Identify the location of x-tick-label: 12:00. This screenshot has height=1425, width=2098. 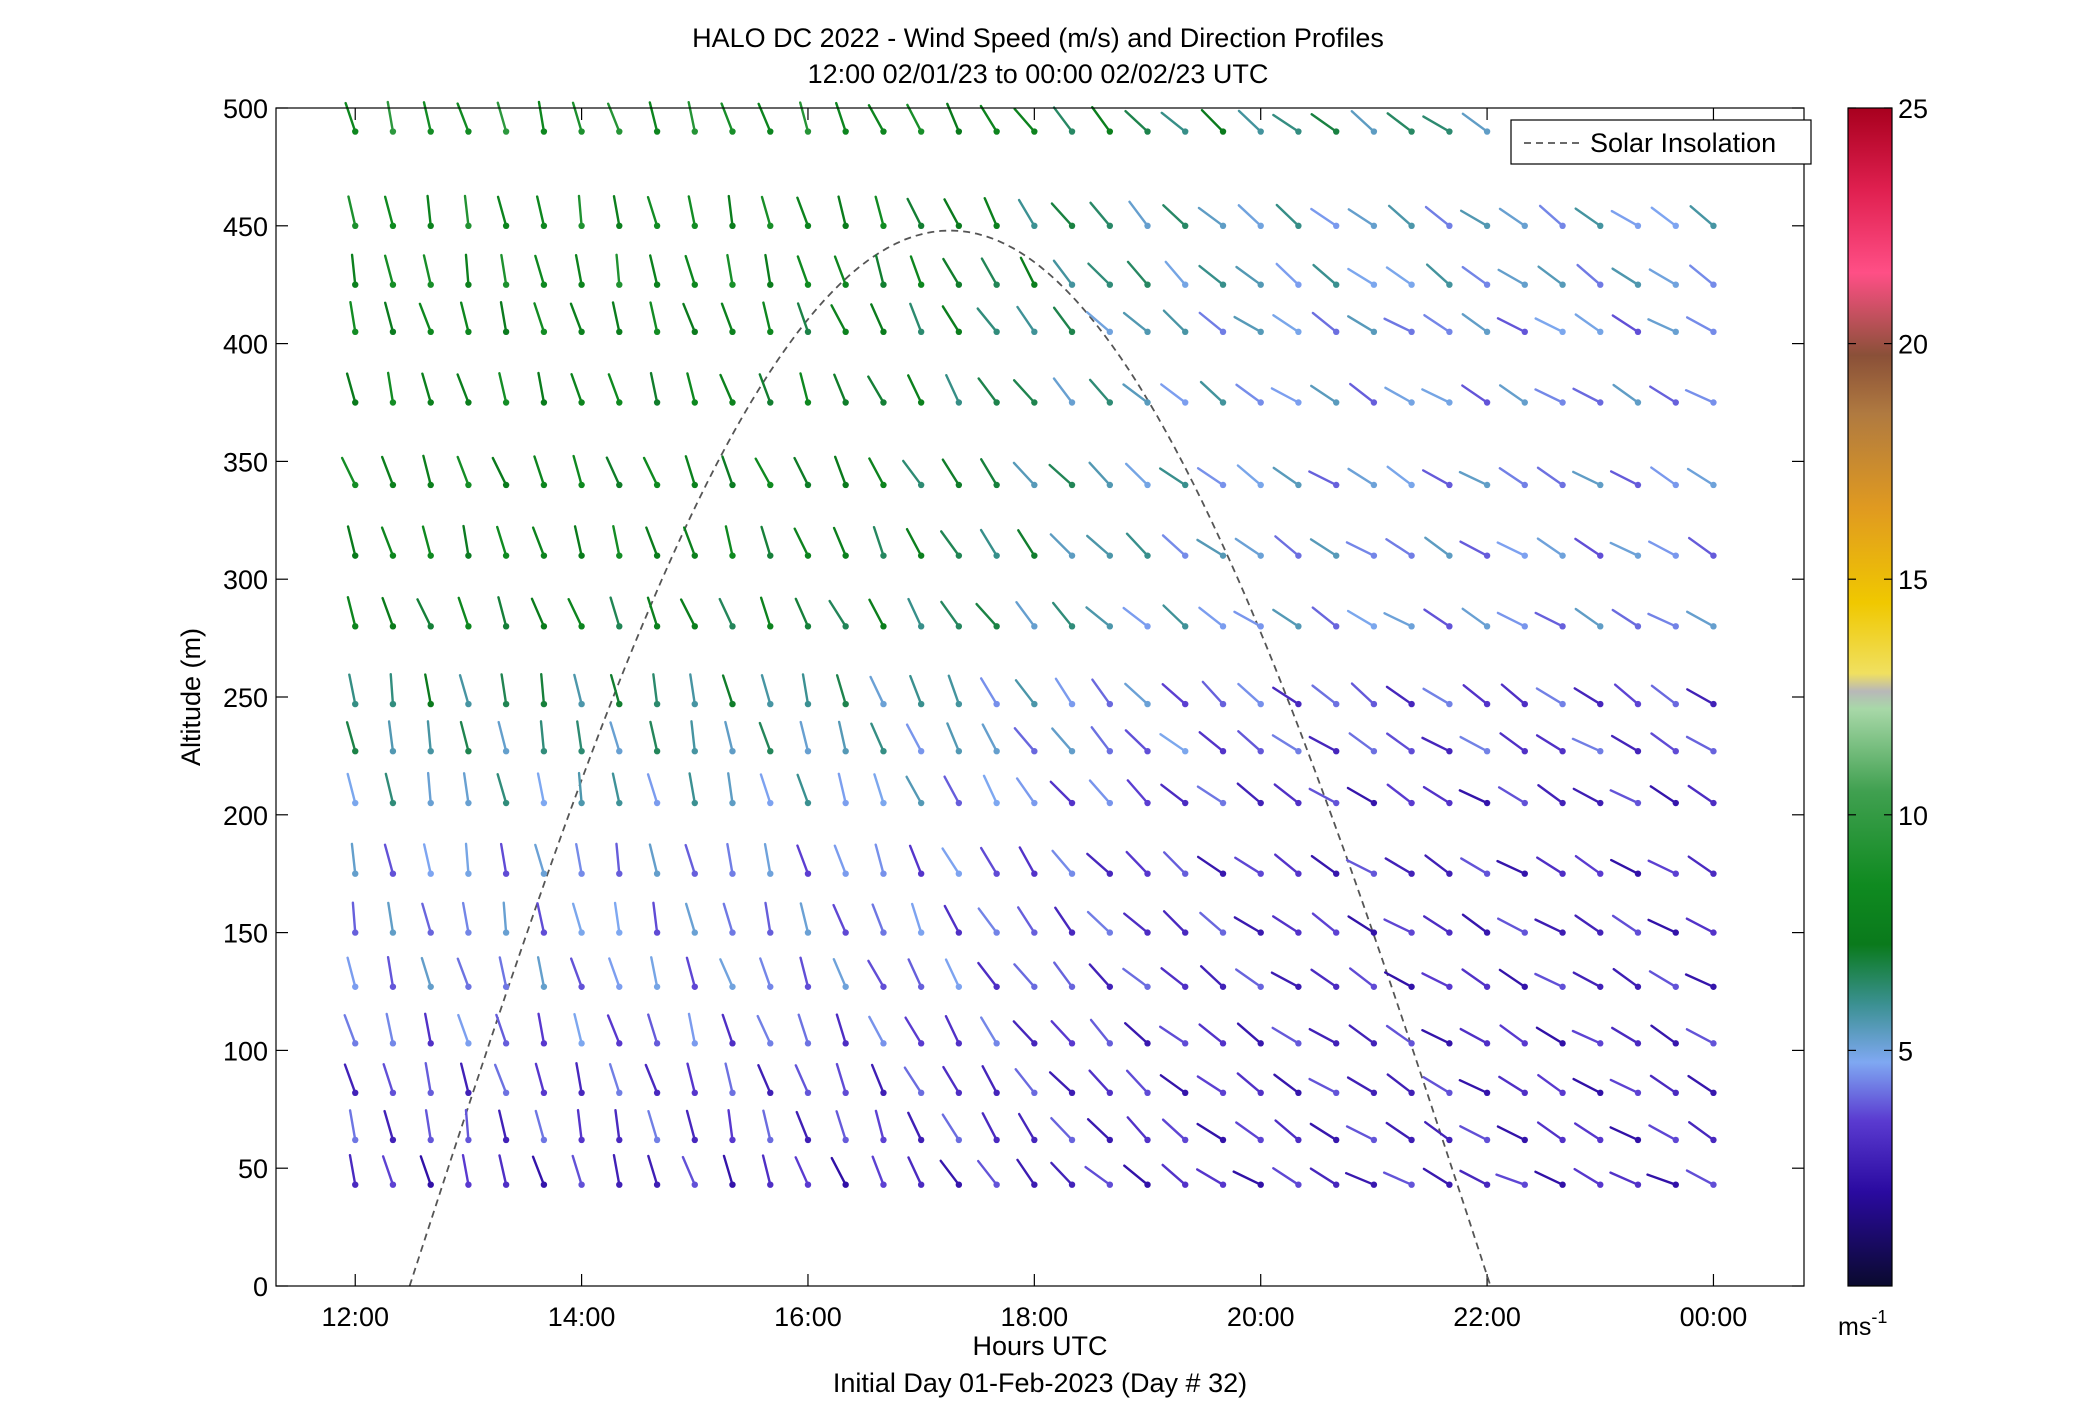
(355, 1317).